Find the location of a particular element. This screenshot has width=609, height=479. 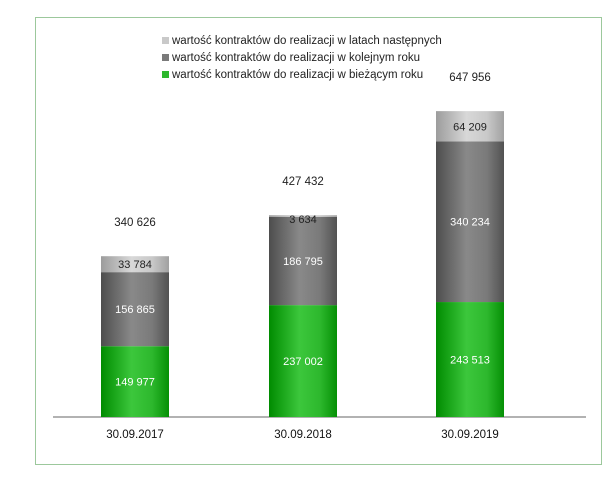

data-label-2-0: 243 513 is located at coordinates (470, 361).